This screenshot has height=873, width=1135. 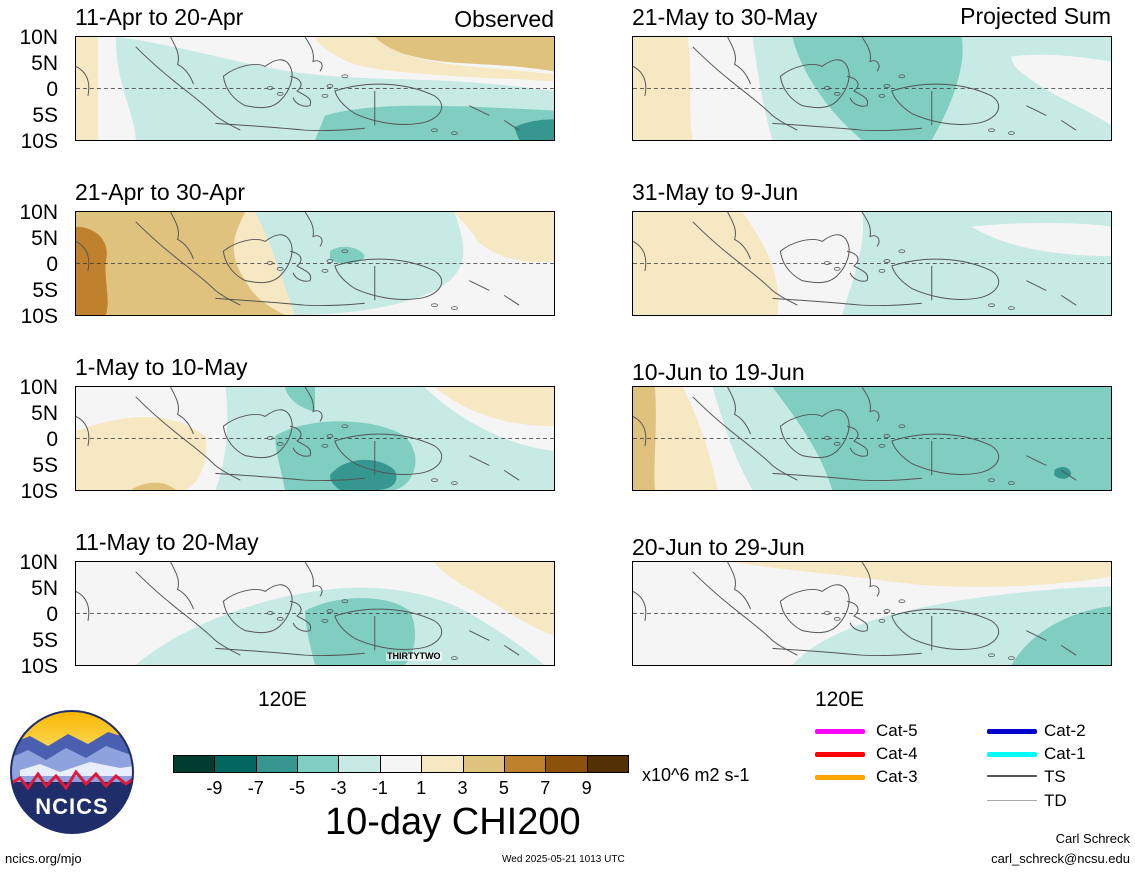 I want to click on legend-label-ts: TS, so click(x=1055, y=776).